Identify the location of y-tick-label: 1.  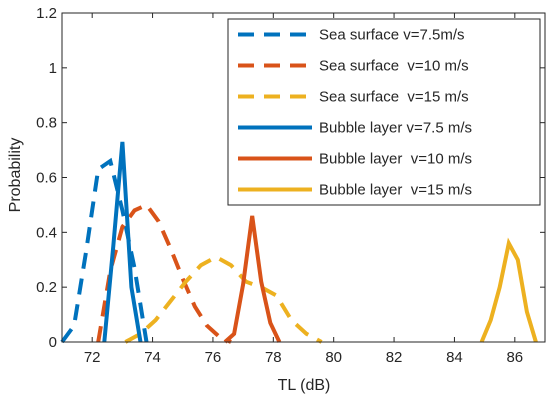
(53, 68).